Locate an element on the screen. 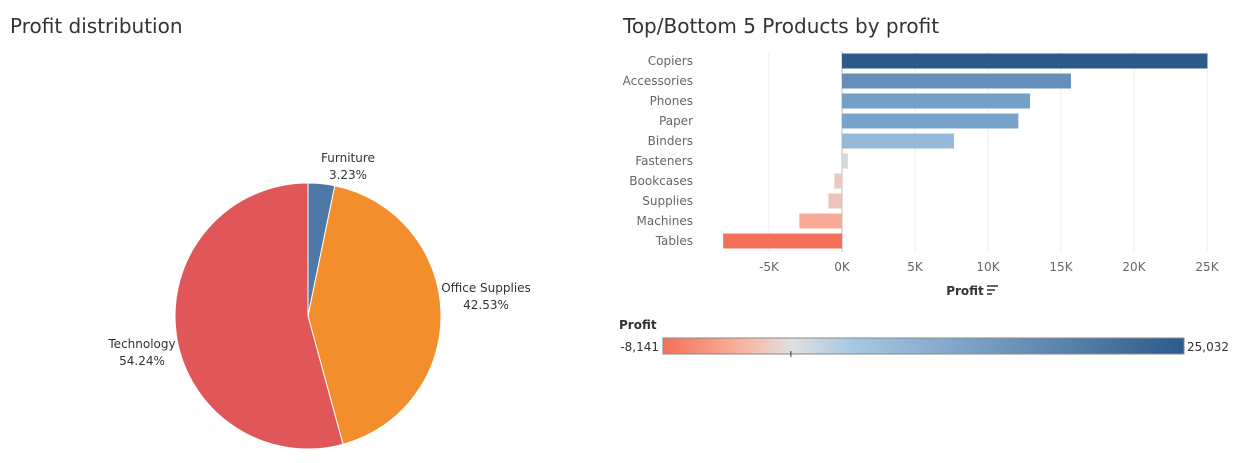 The width and height of the screenshot is (1237, 463). category-label-phones: Phones is located at coordinates (671, 101).